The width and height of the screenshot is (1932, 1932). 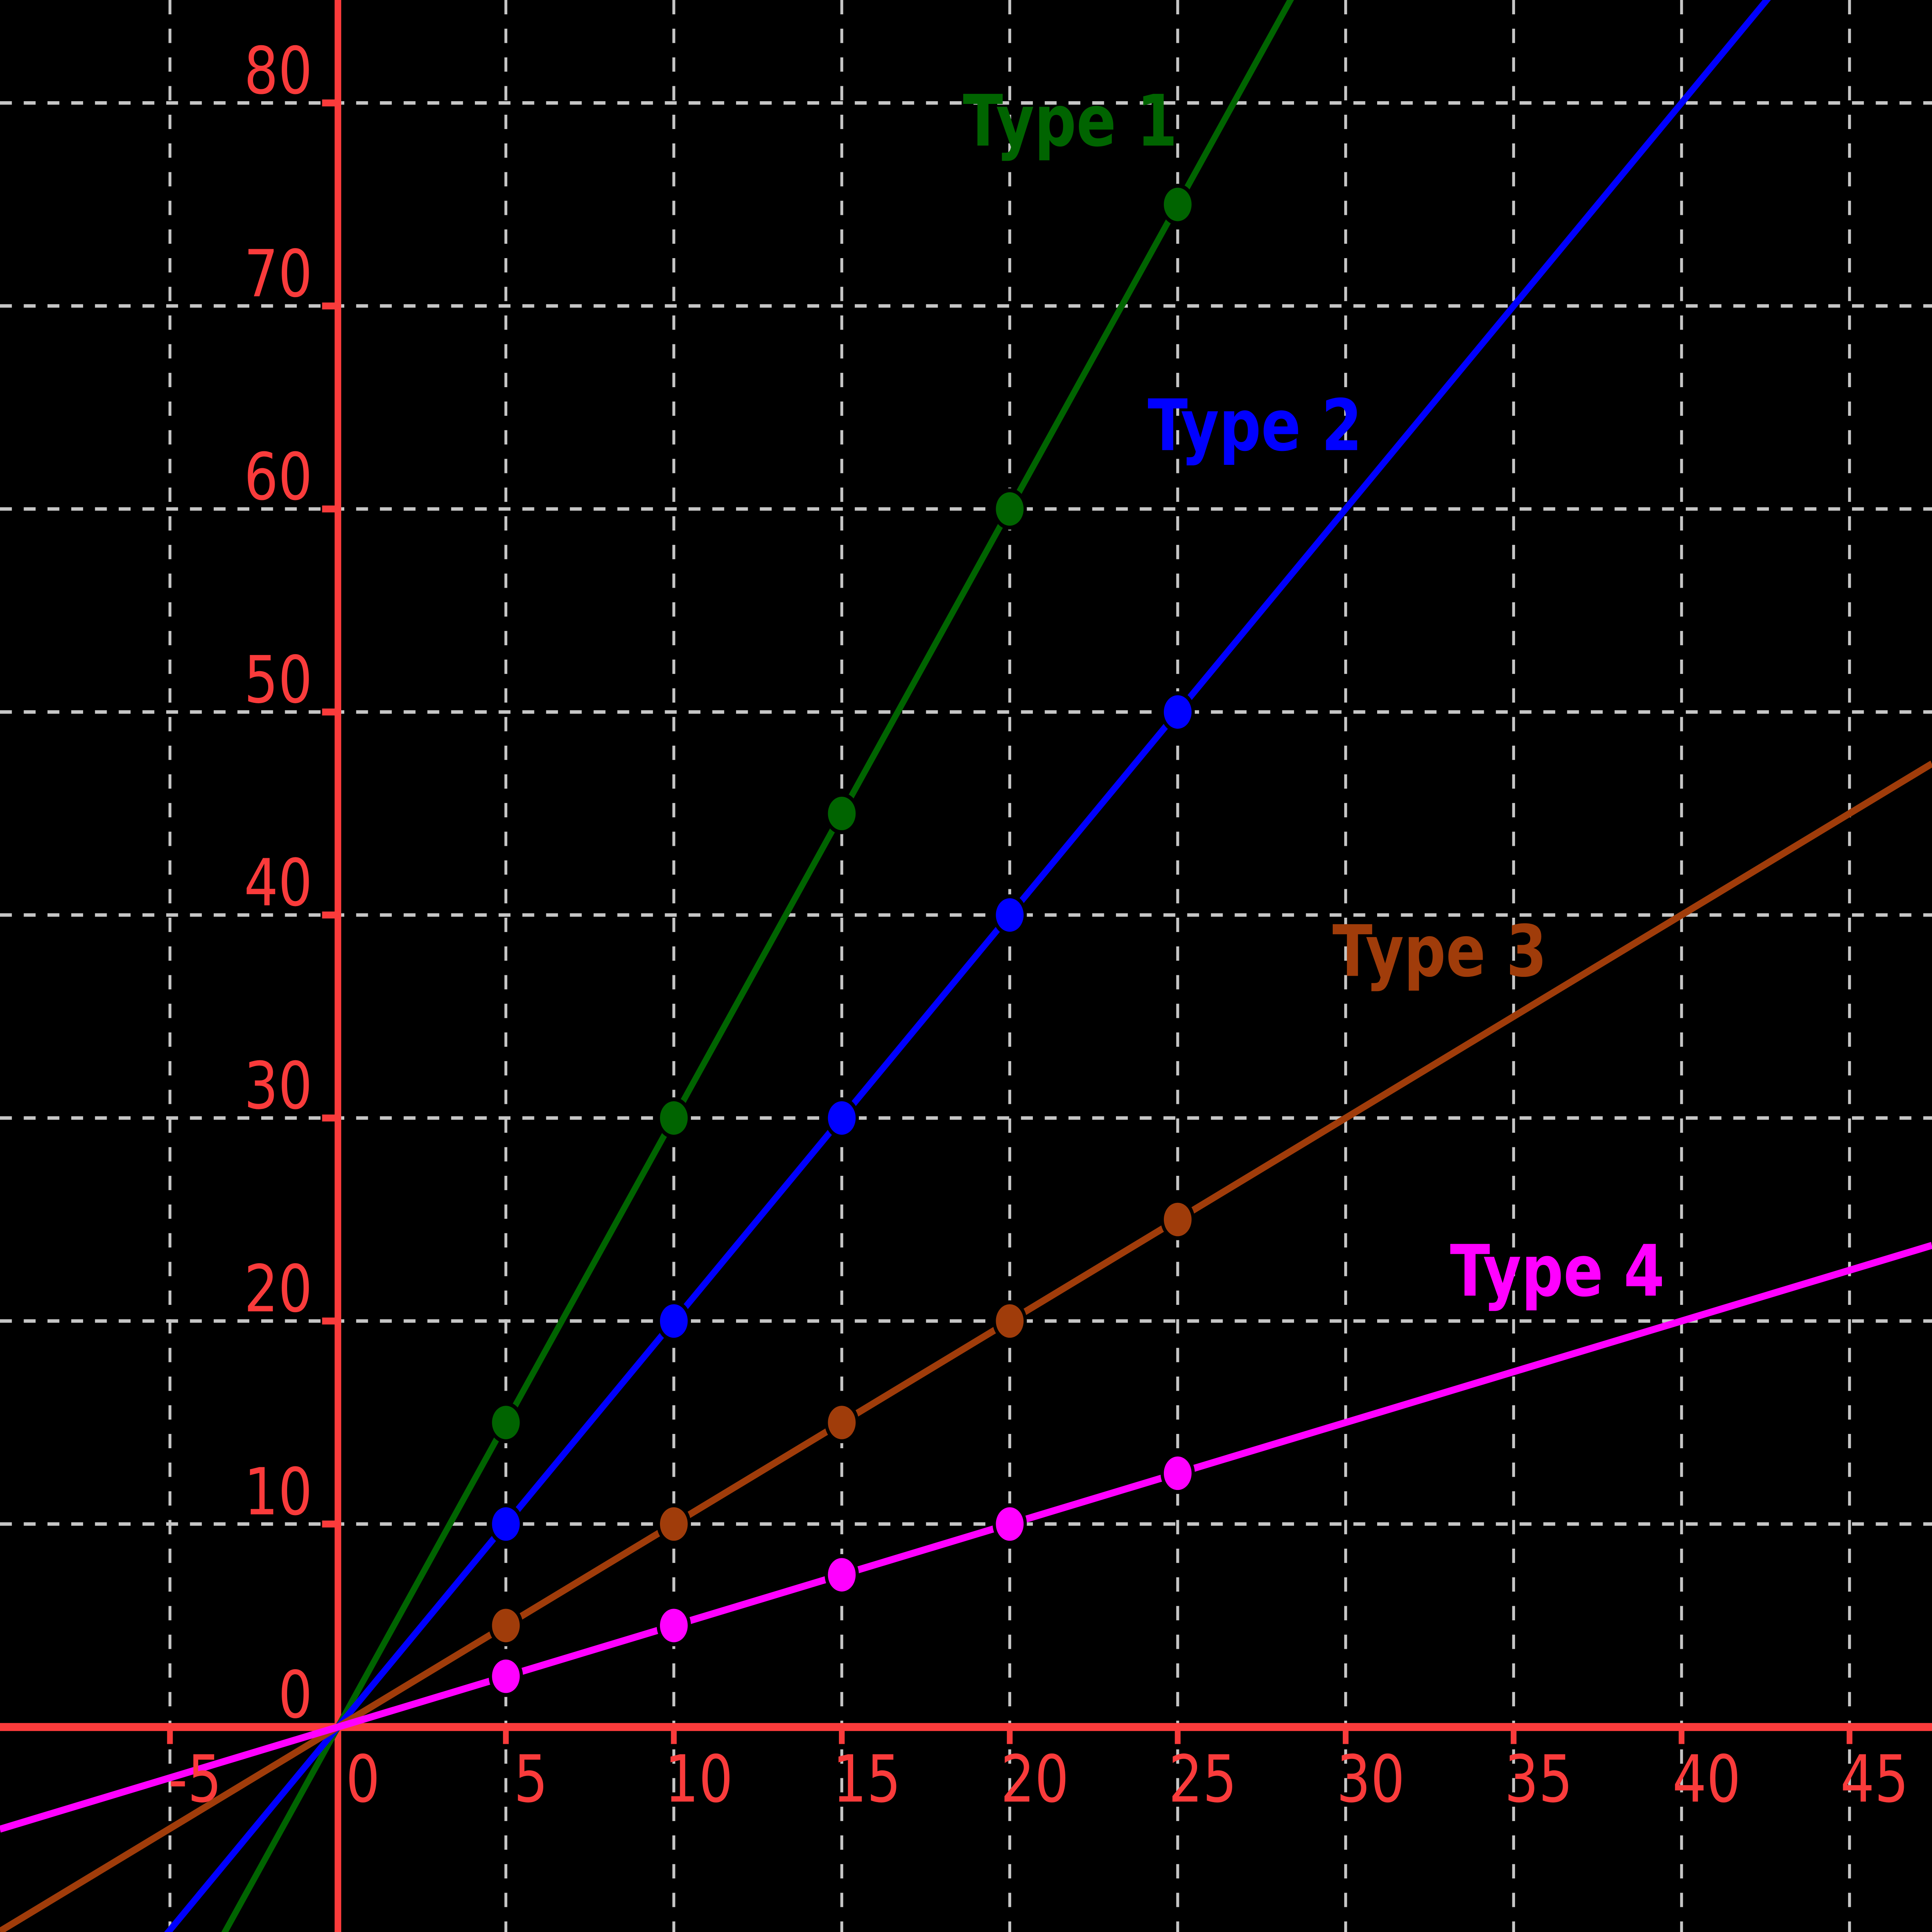 I want to click on y-tick-label: 70, so click(x=278, y=274).